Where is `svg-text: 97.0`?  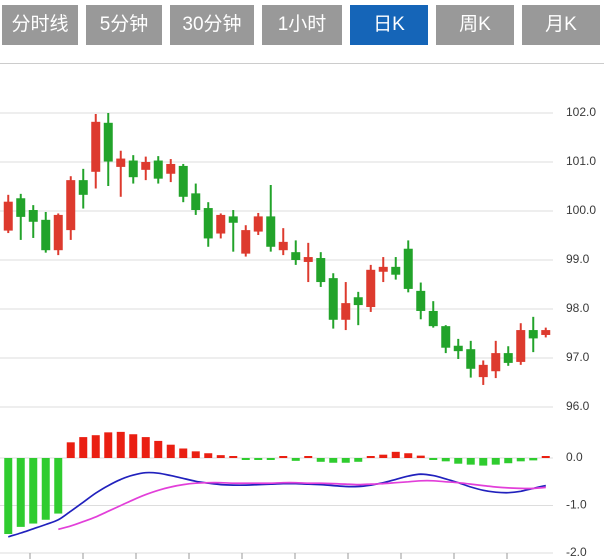
svg-text: 97.0 is located at coordinates (578, 357).